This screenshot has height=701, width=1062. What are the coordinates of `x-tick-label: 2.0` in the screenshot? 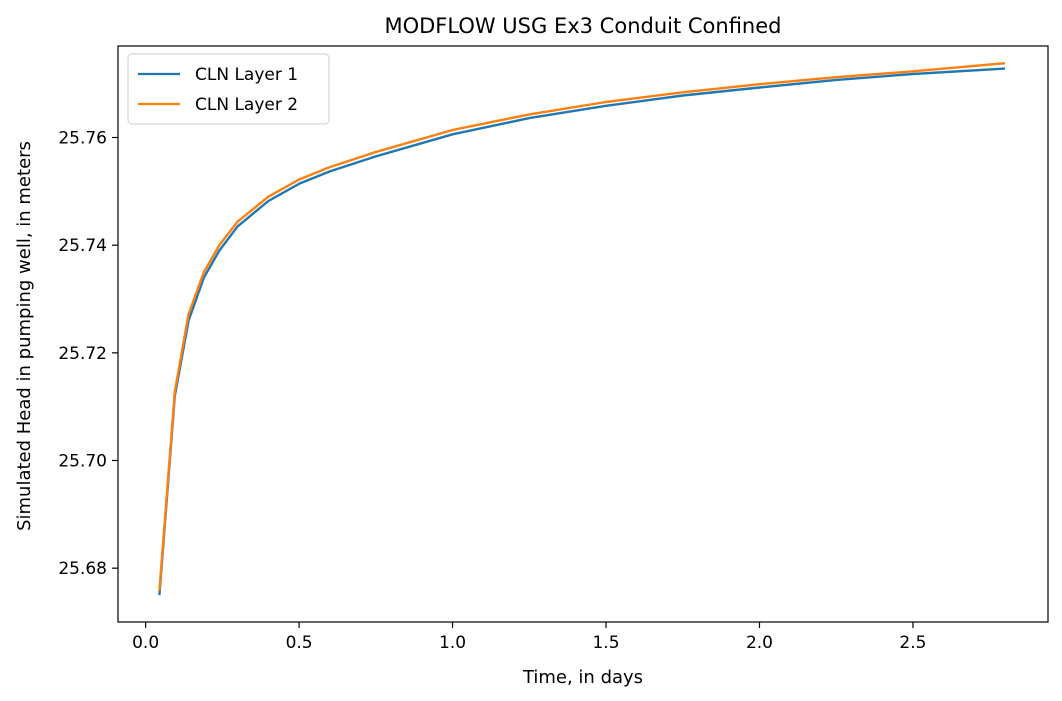 It's located at (759, 643).